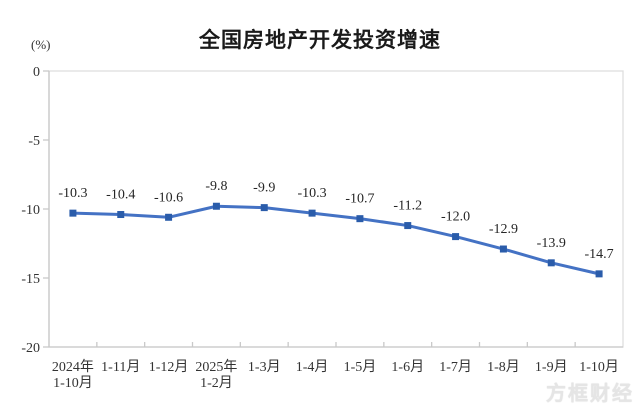  What do you see at coordinates (312, 367) in the screenshot?
I see `x-axis-tick-label: 1-4月` at bounding box center [312, 367].